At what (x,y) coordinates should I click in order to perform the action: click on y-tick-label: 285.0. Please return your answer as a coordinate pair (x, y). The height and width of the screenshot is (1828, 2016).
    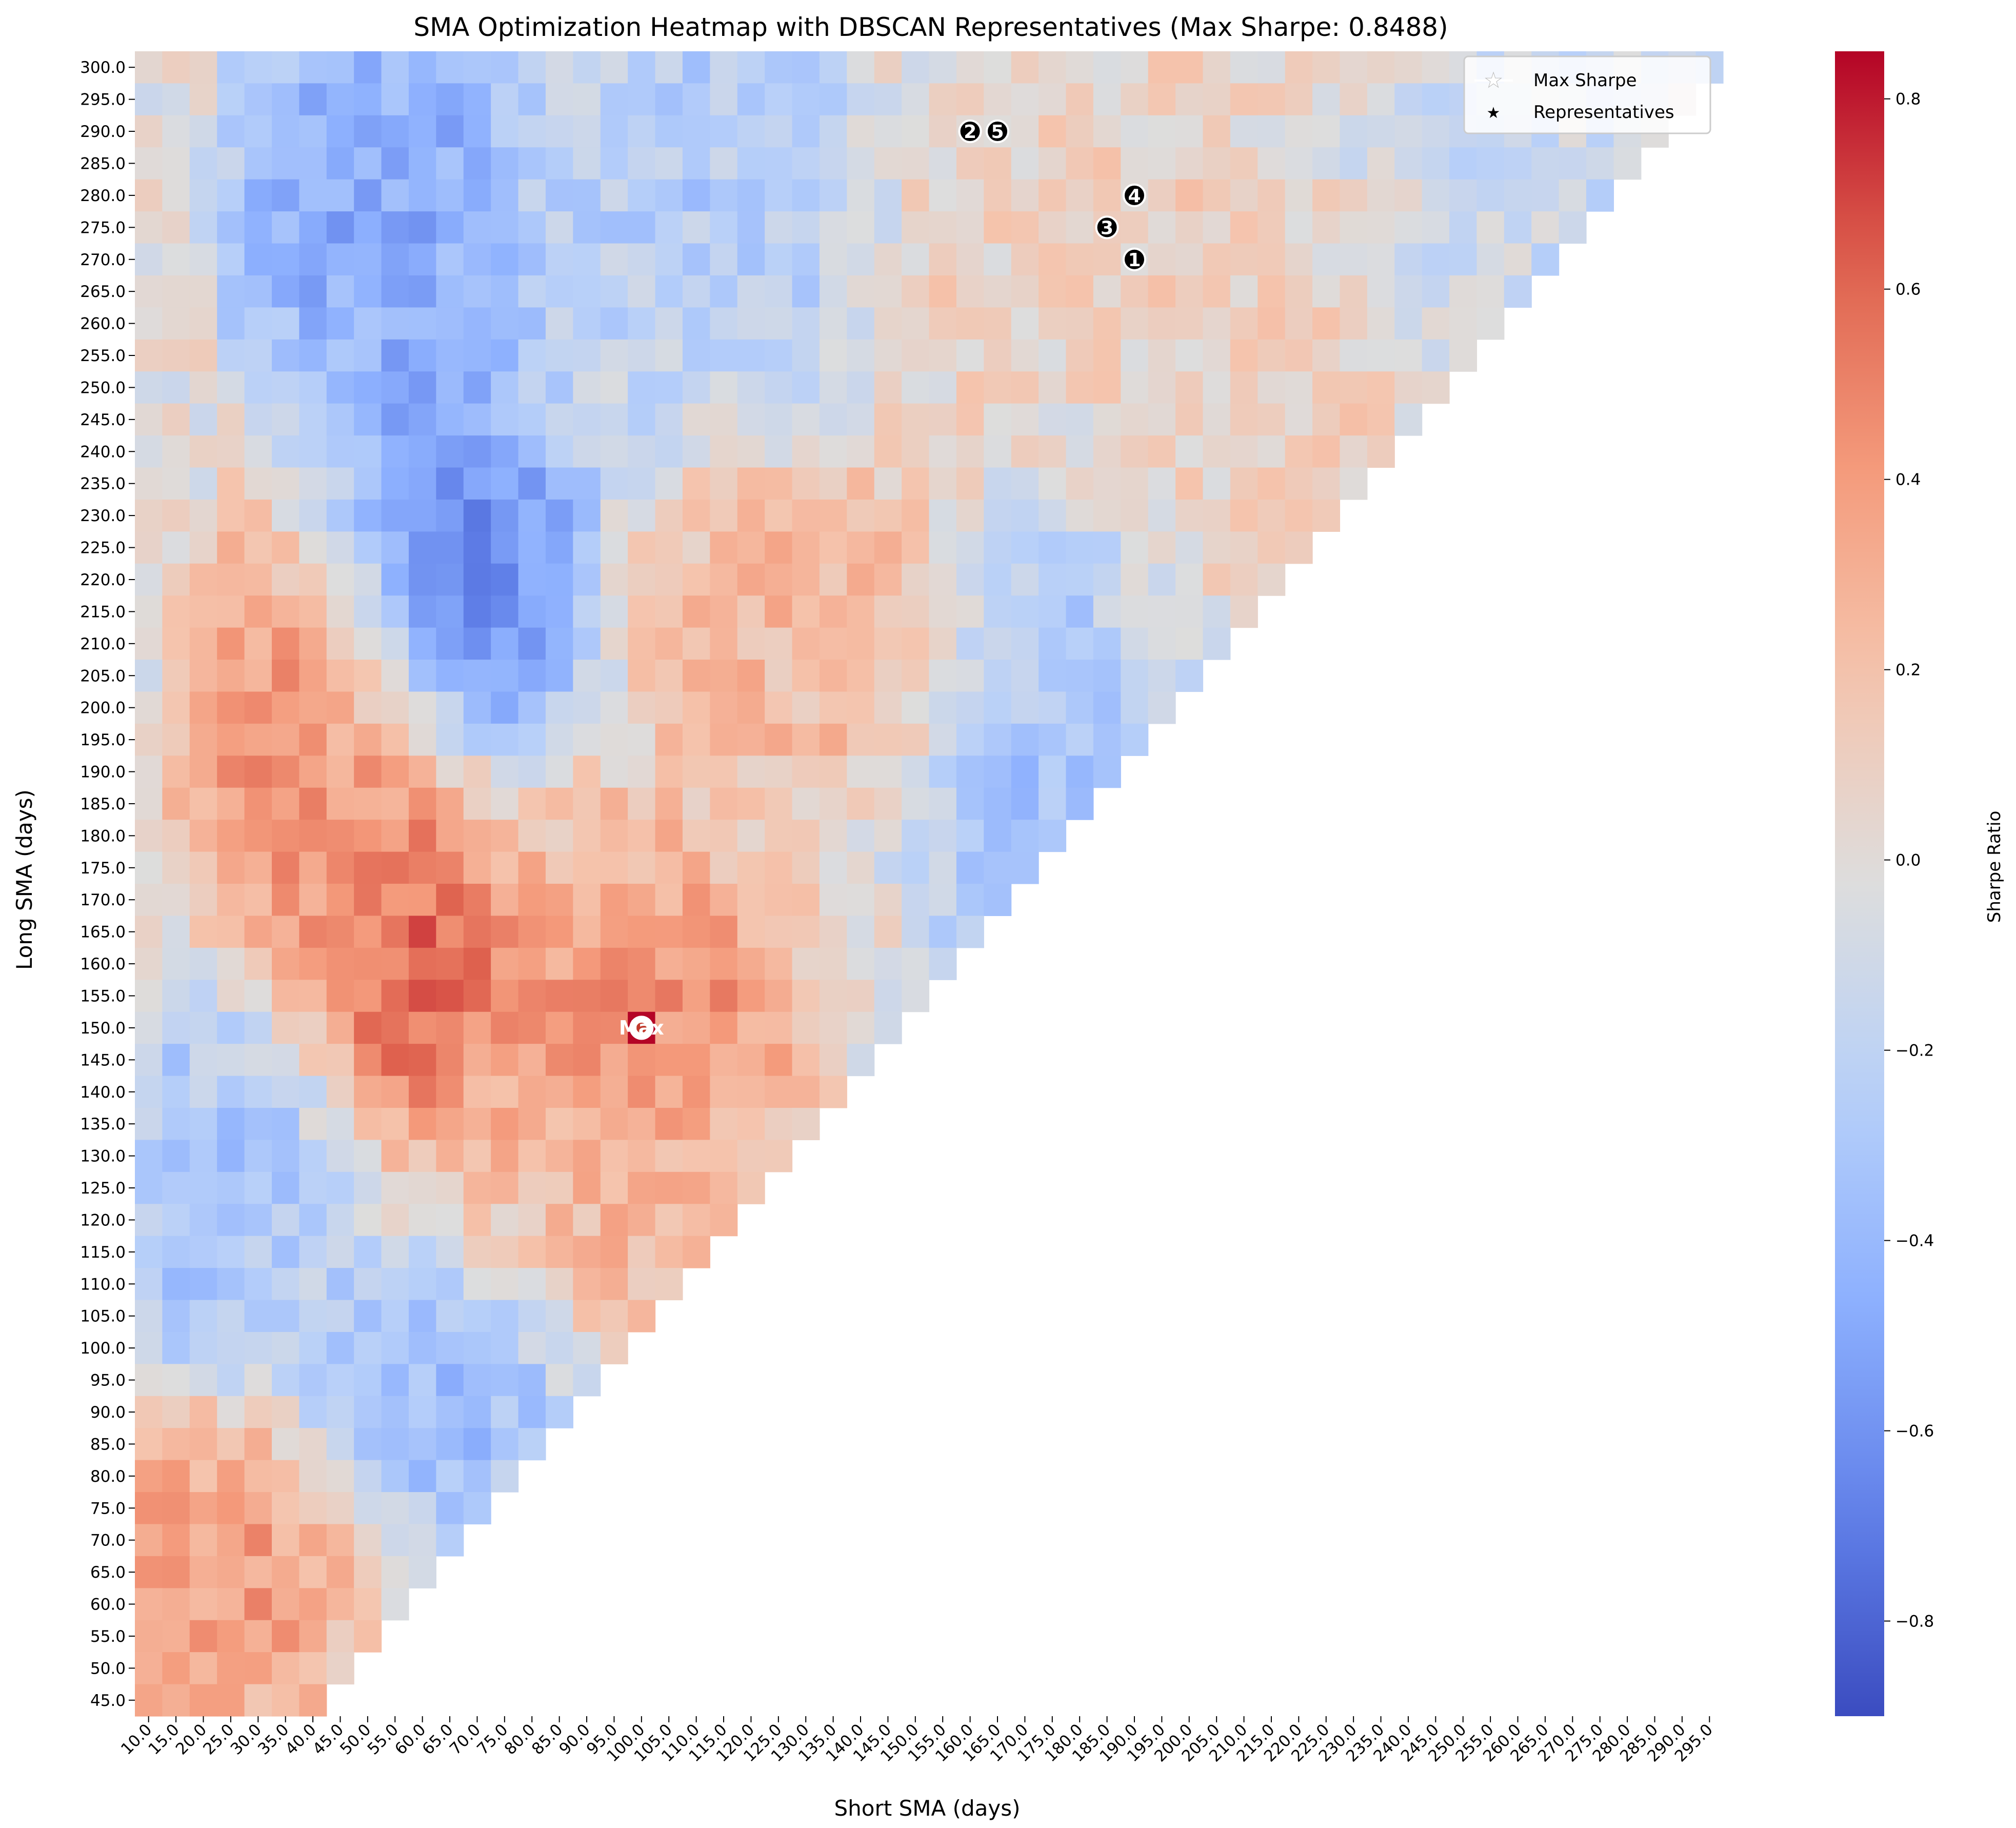
    Looking at the image, I should click on (103, 163).